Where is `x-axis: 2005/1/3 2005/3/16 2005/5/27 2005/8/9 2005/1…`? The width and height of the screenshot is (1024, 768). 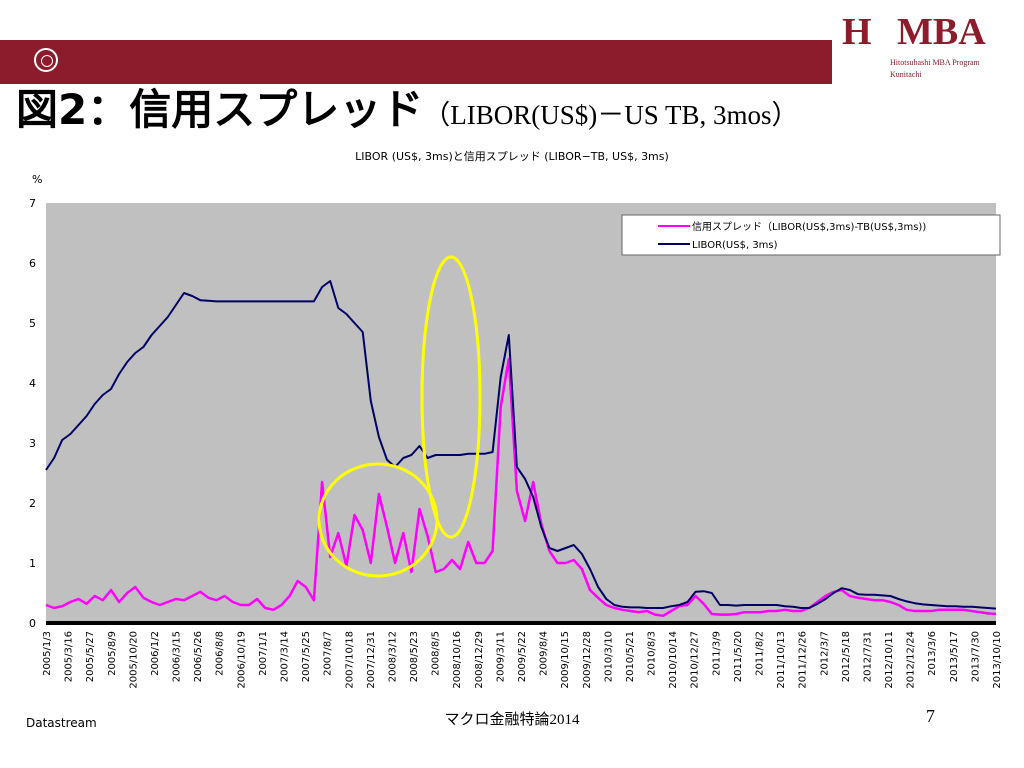 x-axis: 2005/1/3 2005/3/16 2005/5/27 2005/8/9 2005/1… is located at coordinates (522, 660).